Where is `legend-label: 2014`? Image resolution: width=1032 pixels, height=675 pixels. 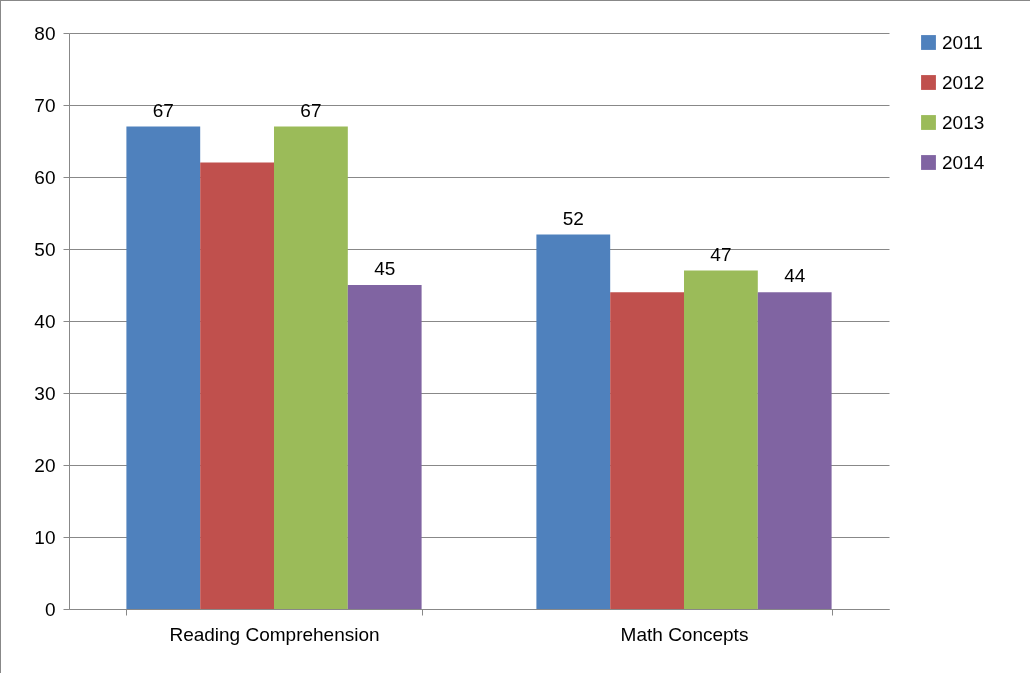 legend-label: 2014 is located at coordinates (963, 162).